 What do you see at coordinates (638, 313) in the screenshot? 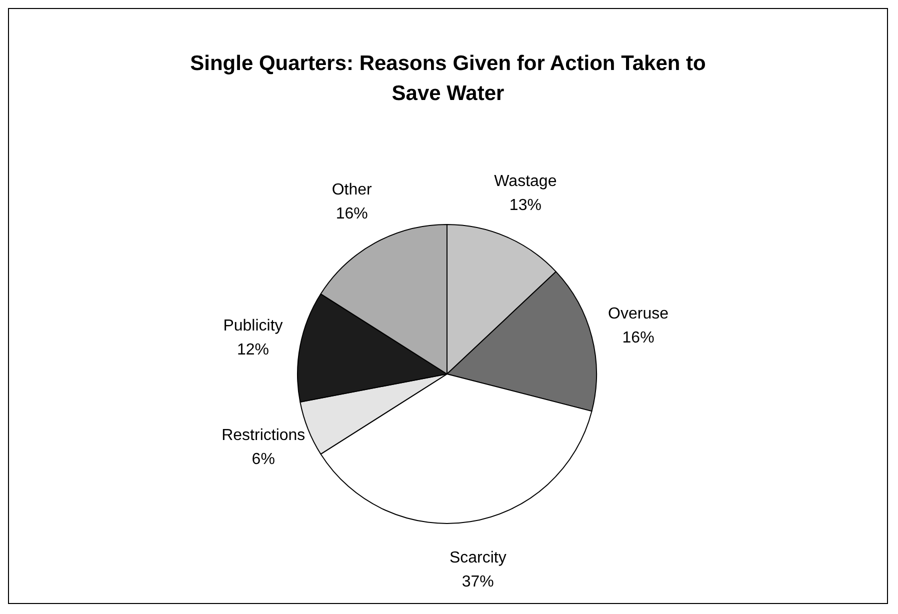
I see `slice-label: Overuse` at bounding box center [638, 313].